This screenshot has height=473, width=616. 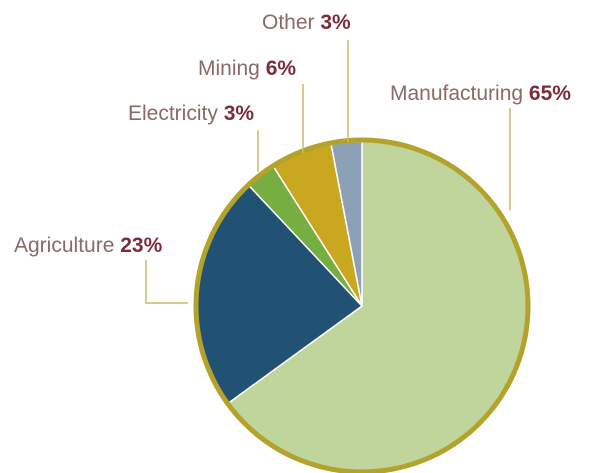 I want to click on slice-label-mining: Mining 6%, so click(x=247, y=68).